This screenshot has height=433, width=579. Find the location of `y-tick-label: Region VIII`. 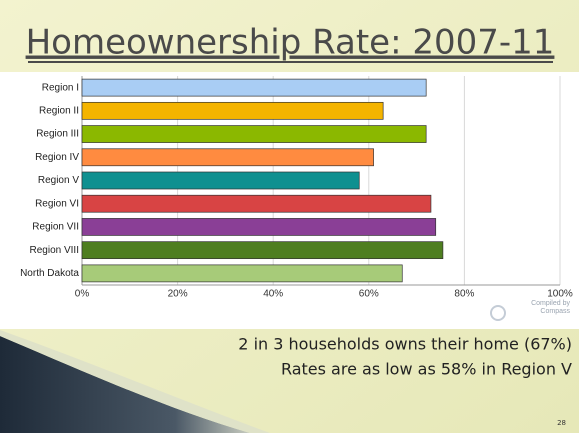

y-tick-label: Region VIII is located at coordinates (54, 250).